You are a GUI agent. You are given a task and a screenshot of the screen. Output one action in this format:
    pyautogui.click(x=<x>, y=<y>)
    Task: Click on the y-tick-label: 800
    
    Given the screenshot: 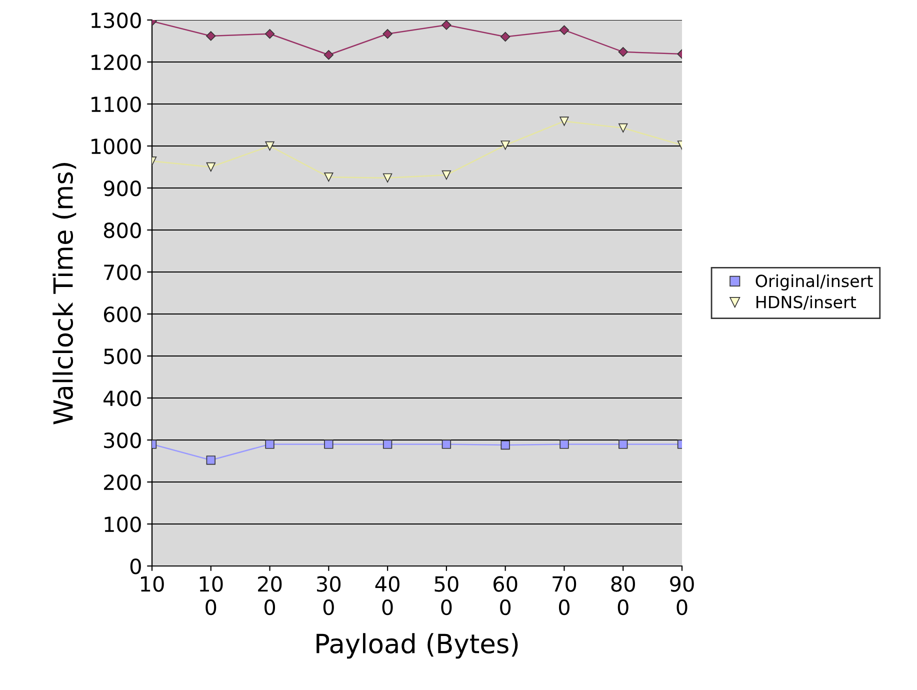 What is the action you would take?
    pyautogui.click(x=122, y=230)
    